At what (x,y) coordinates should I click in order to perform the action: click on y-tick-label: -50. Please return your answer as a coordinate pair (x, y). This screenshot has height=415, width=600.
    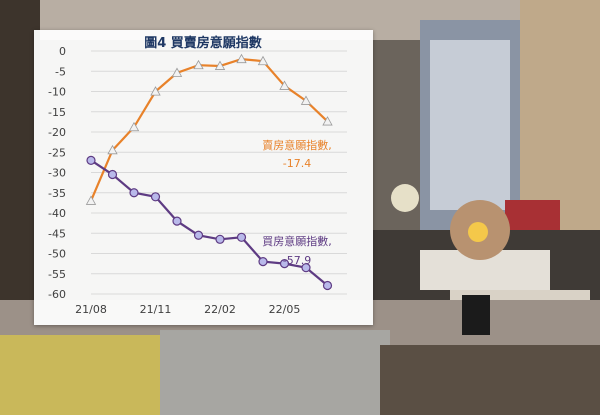
    Looking at the image, I should click on (57, 254).